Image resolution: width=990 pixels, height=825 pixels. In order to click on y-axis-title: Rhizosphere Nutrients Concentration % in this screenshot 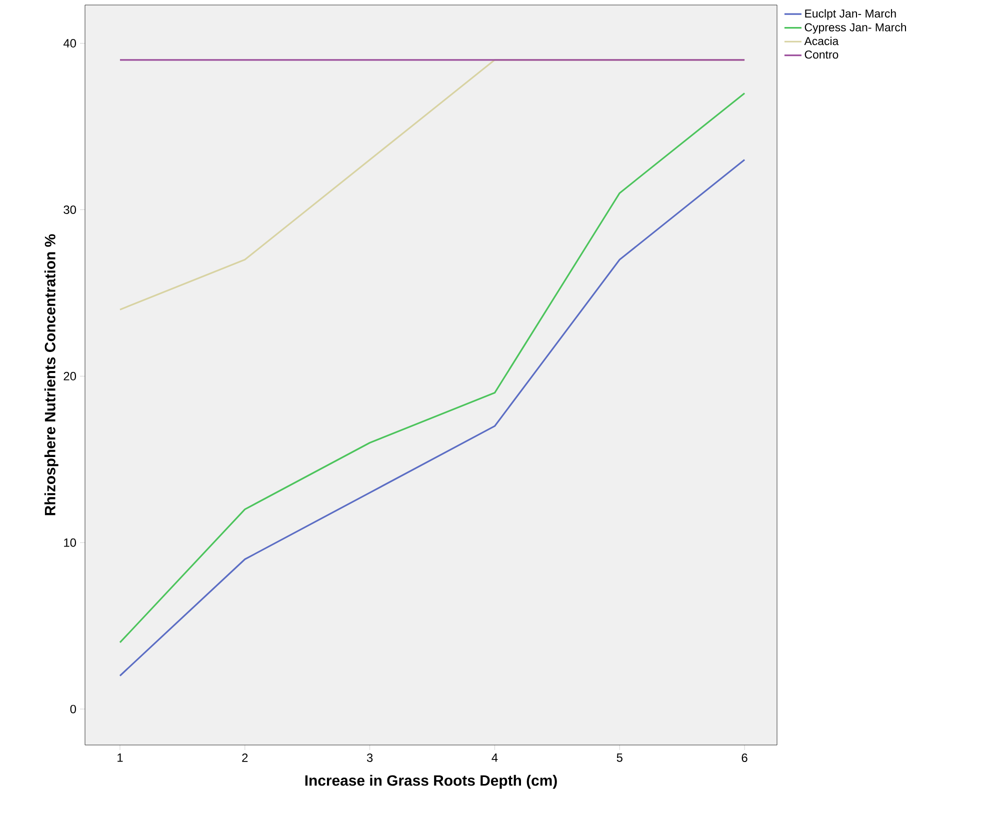, I will do `click(51, 375)`.